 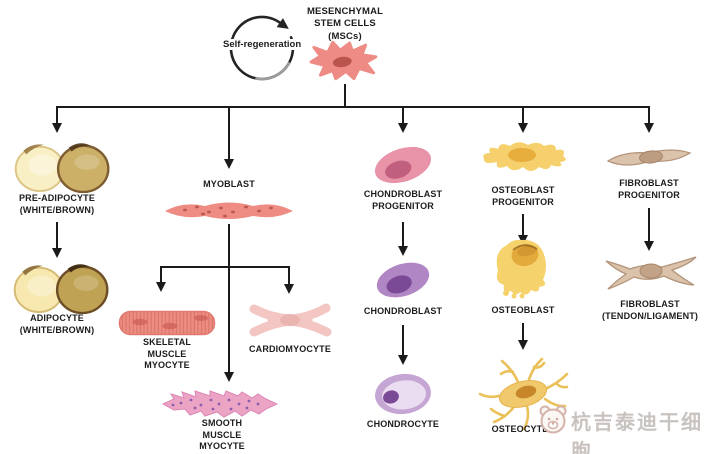 What do you see at coordinates (229, 184) in the screenshot?
I see `myoblast-label: MYOBLAST` at bounding box center [229, 184].